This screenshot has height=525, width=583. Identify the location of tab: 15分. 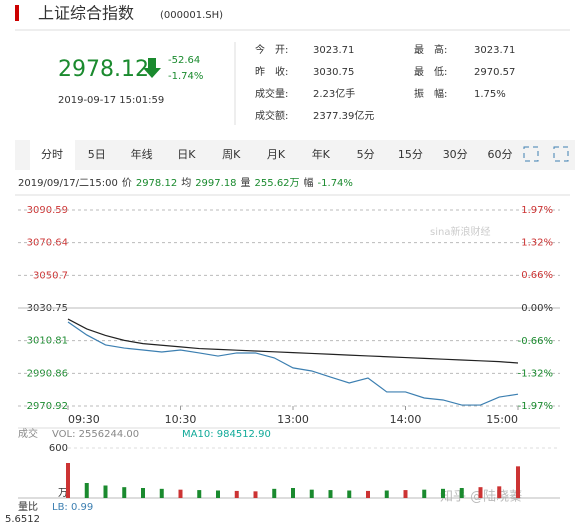
(410, 154).